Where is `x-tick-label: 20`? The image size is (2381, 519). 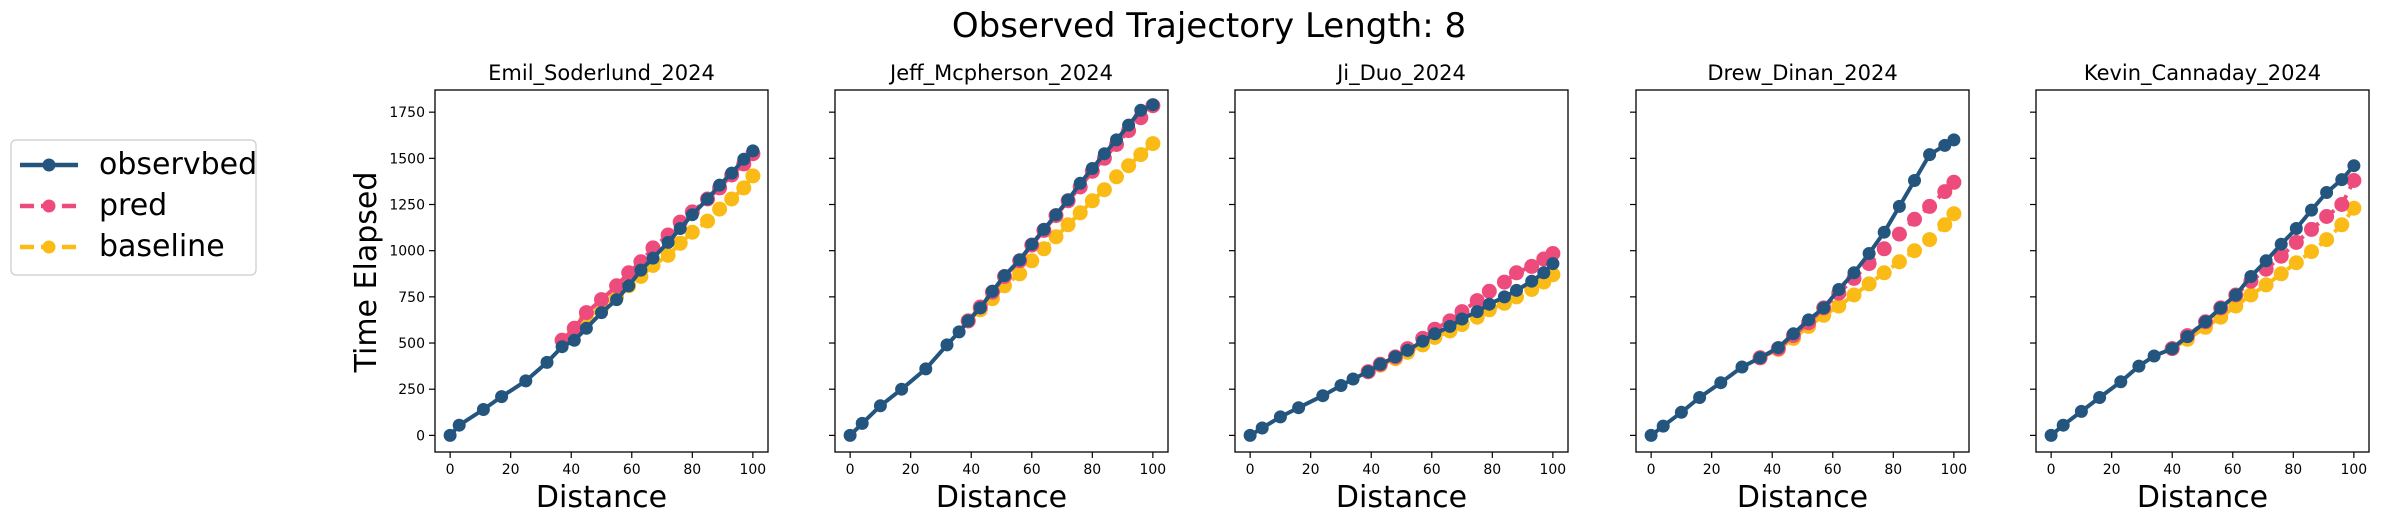
x-tick-label: 20 is located at coordinates (1712, 470).